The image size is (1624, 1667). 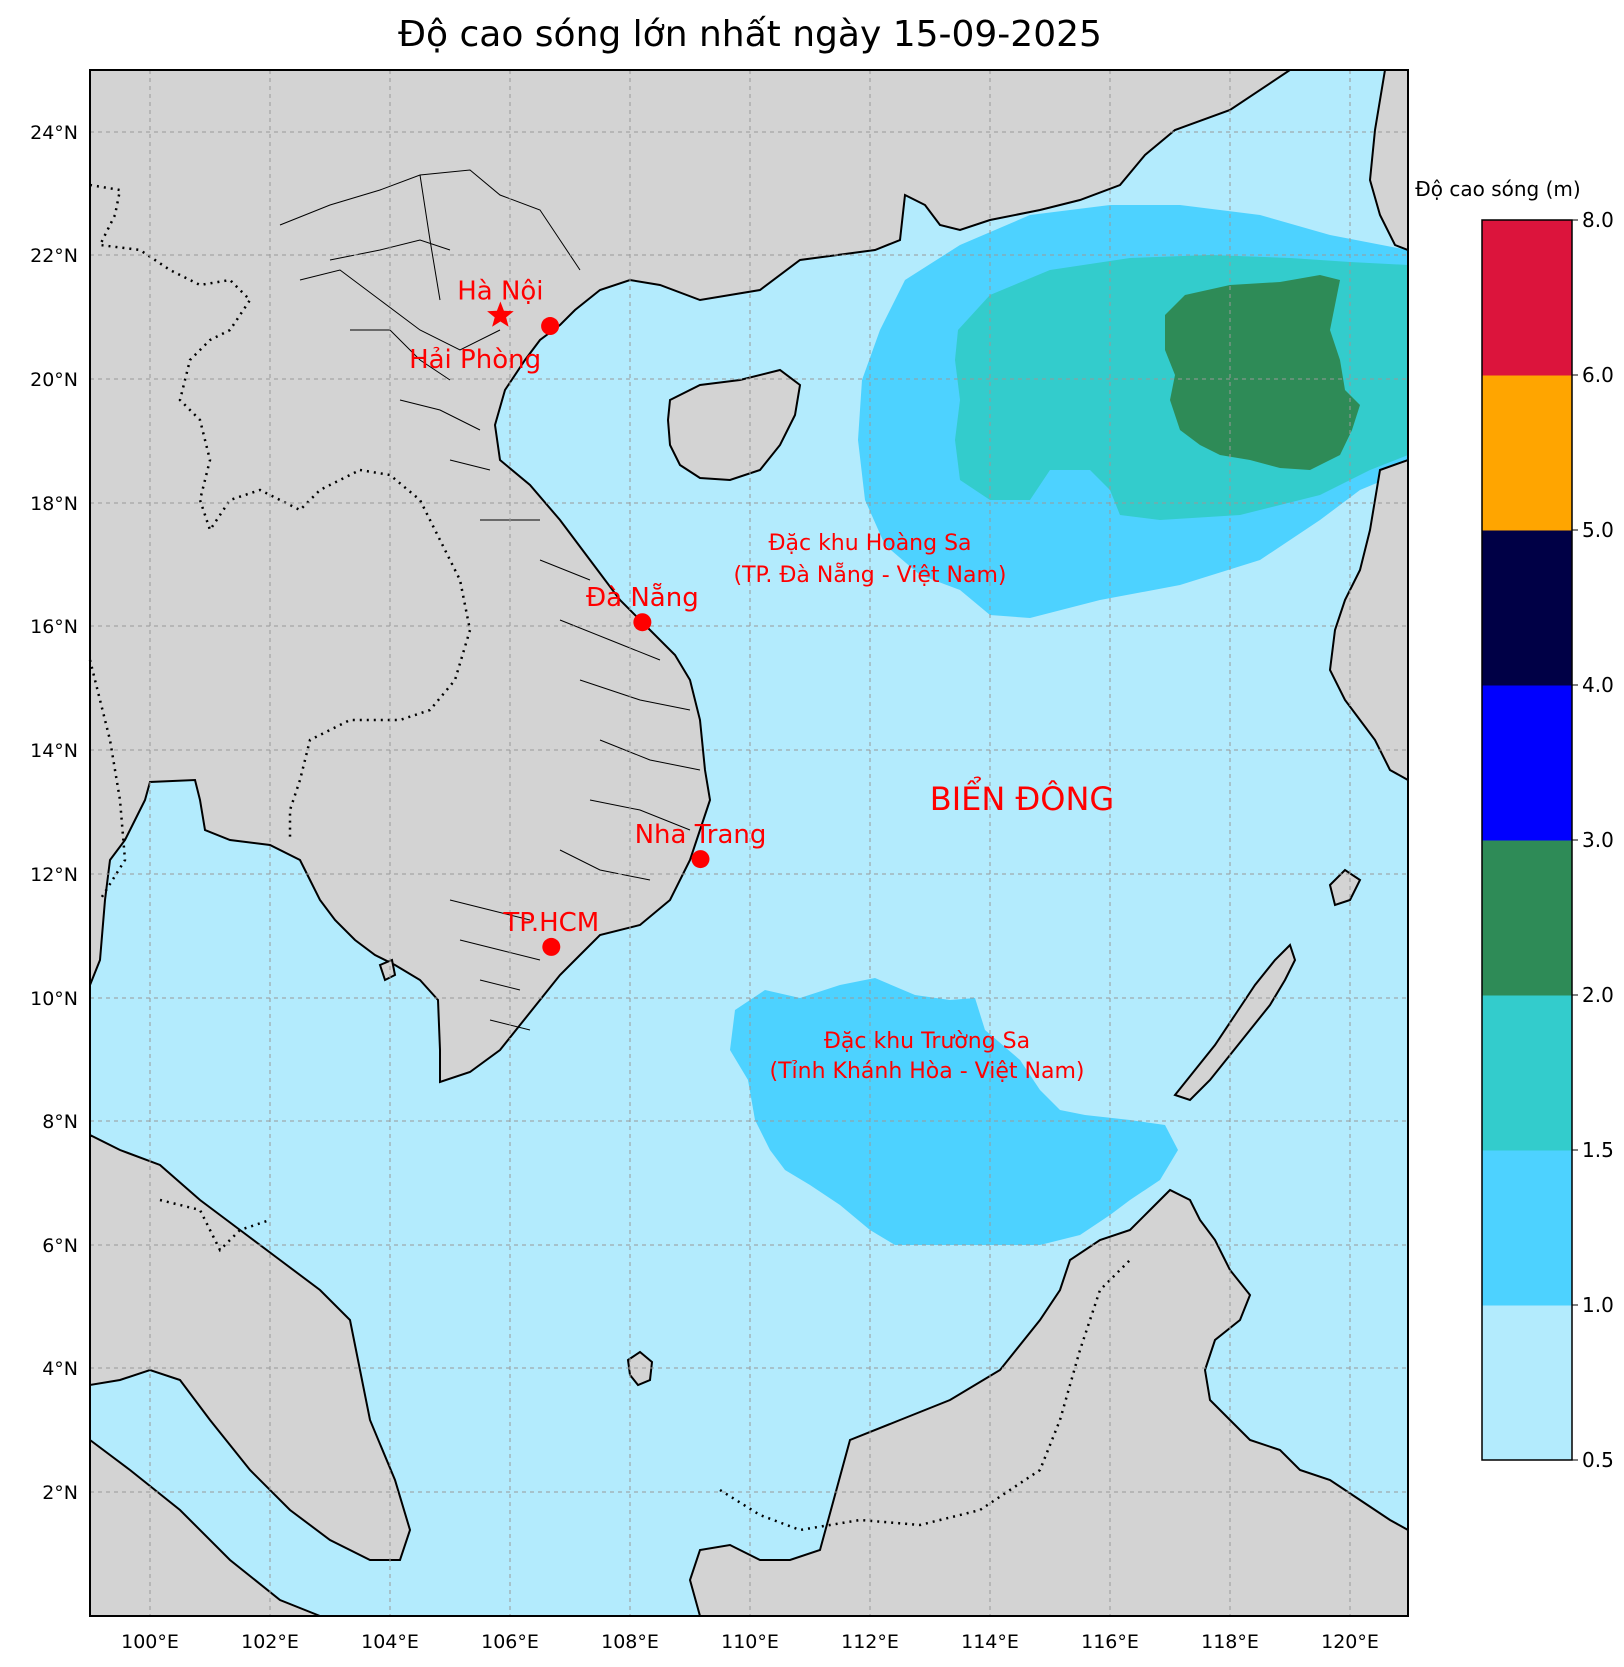 I want to click on lat-tick-label: 12°N, so click(x=54, y=875).